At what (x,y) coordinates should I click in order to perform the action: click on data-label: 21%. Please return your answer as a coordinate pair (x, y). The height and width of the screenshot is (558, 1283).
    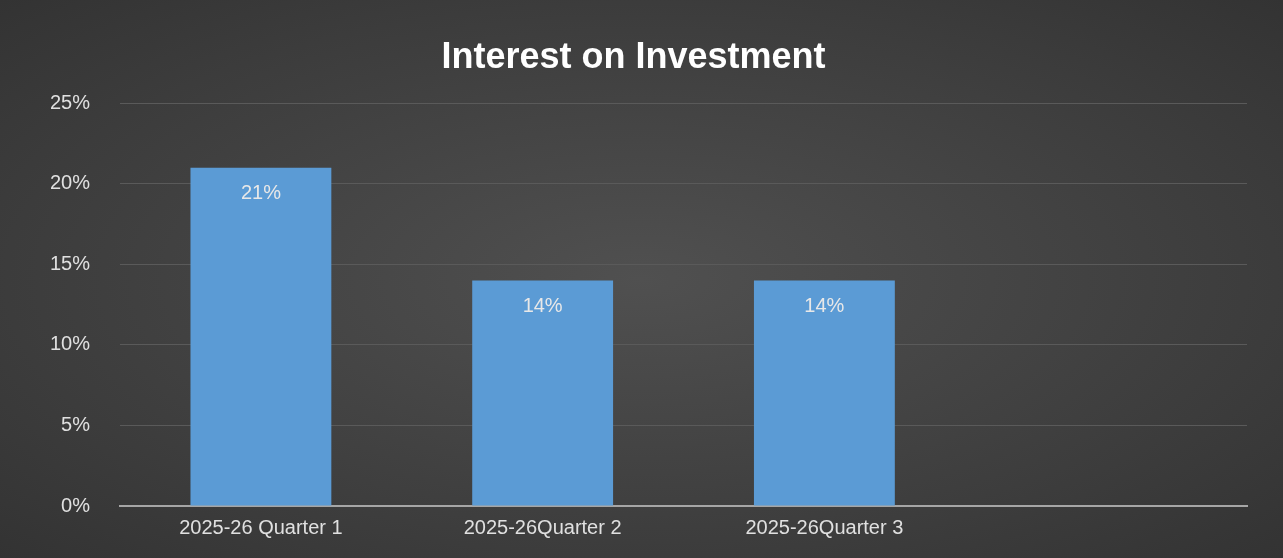
    Looking at the image, I should click on (261, 192).